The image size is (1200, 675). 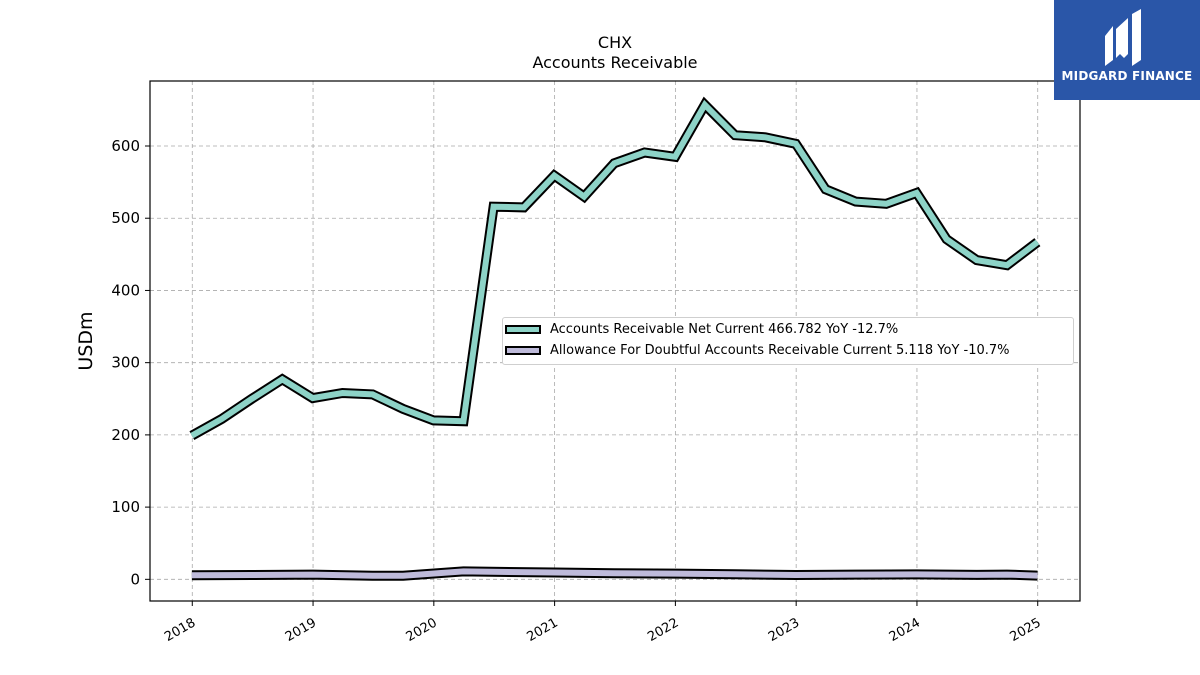 I want to click on y-tick-label: 600, so click(x=125, y=146).